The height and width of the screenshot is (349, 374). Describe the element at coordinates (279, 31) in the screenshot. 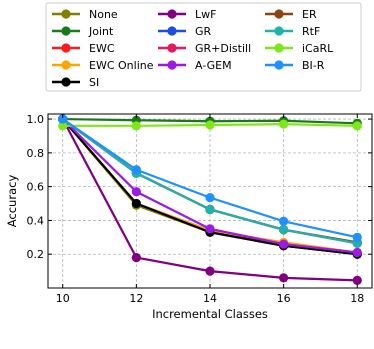

I see `legend-marker-rtf` at that location.